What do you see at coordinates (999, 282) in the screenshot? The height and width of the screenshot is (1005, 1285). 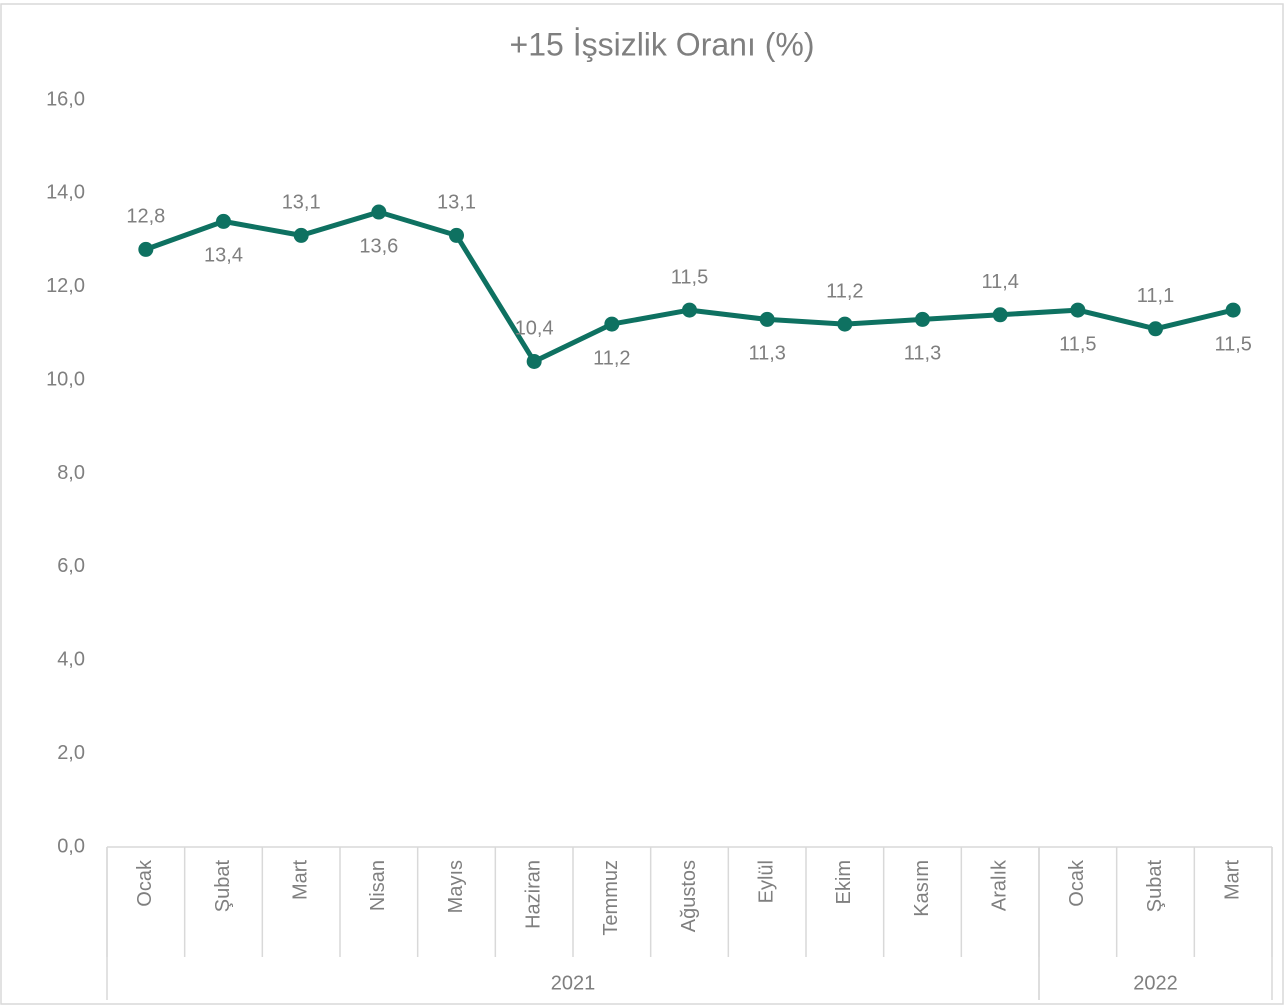 I see `data-label: 11,4` at bounding box center [999, 282].